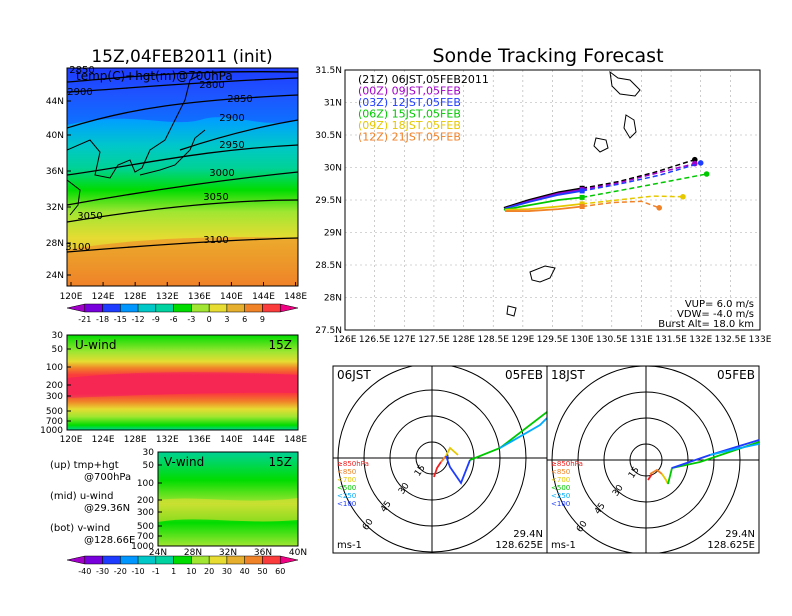  Describe the element at coordinates (349, 545) in the screenshot. I see `hodograph-unit: ms-1` at that location.